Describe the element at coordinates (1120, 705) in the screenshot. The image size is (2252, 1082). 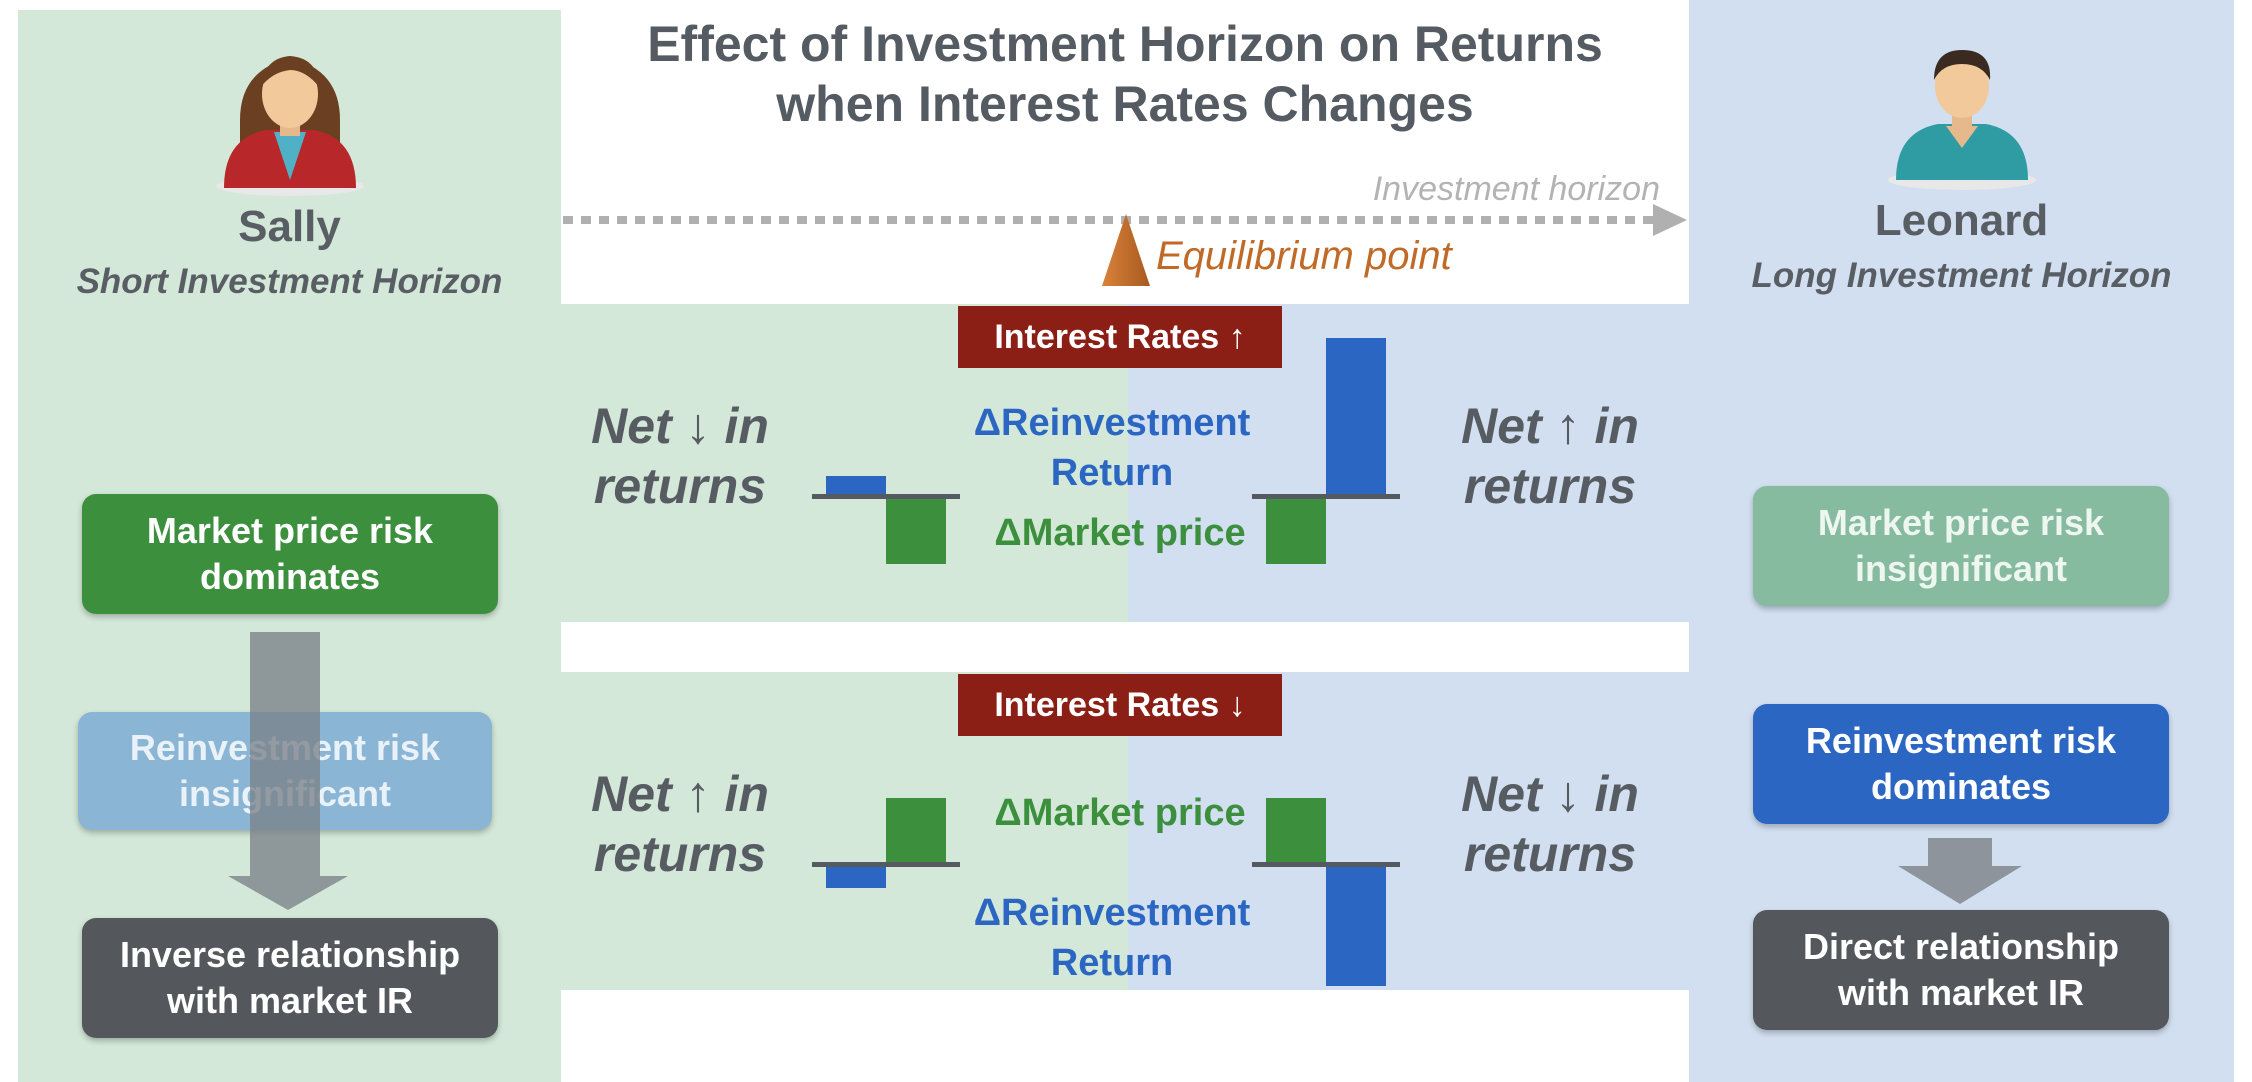
I see `bottom-interest-rate-banner: Interest Rates ↓` at that location.